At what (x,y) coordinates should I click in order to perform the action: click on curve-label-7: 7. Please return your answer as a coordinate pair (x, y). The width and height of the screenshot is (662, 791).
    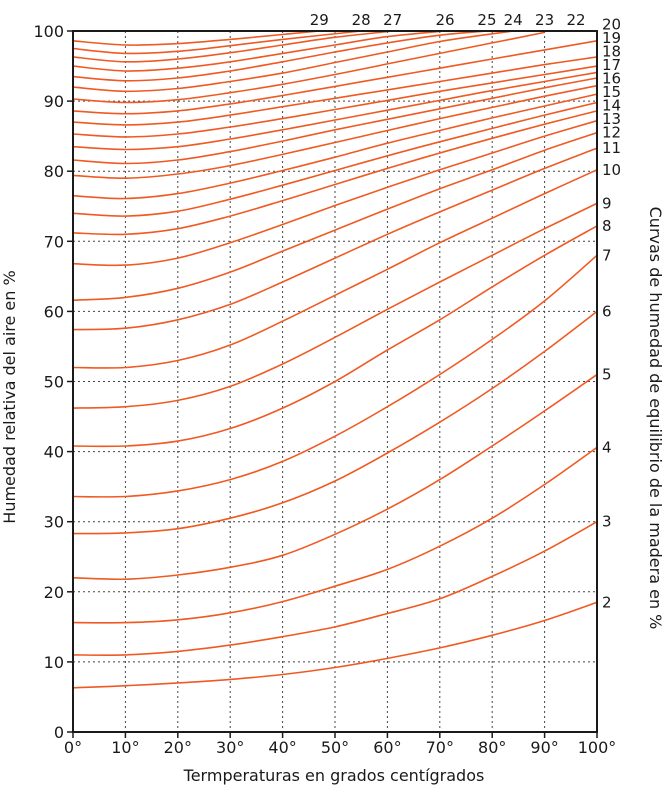
    Looking at the image, I should click on (607, 255).